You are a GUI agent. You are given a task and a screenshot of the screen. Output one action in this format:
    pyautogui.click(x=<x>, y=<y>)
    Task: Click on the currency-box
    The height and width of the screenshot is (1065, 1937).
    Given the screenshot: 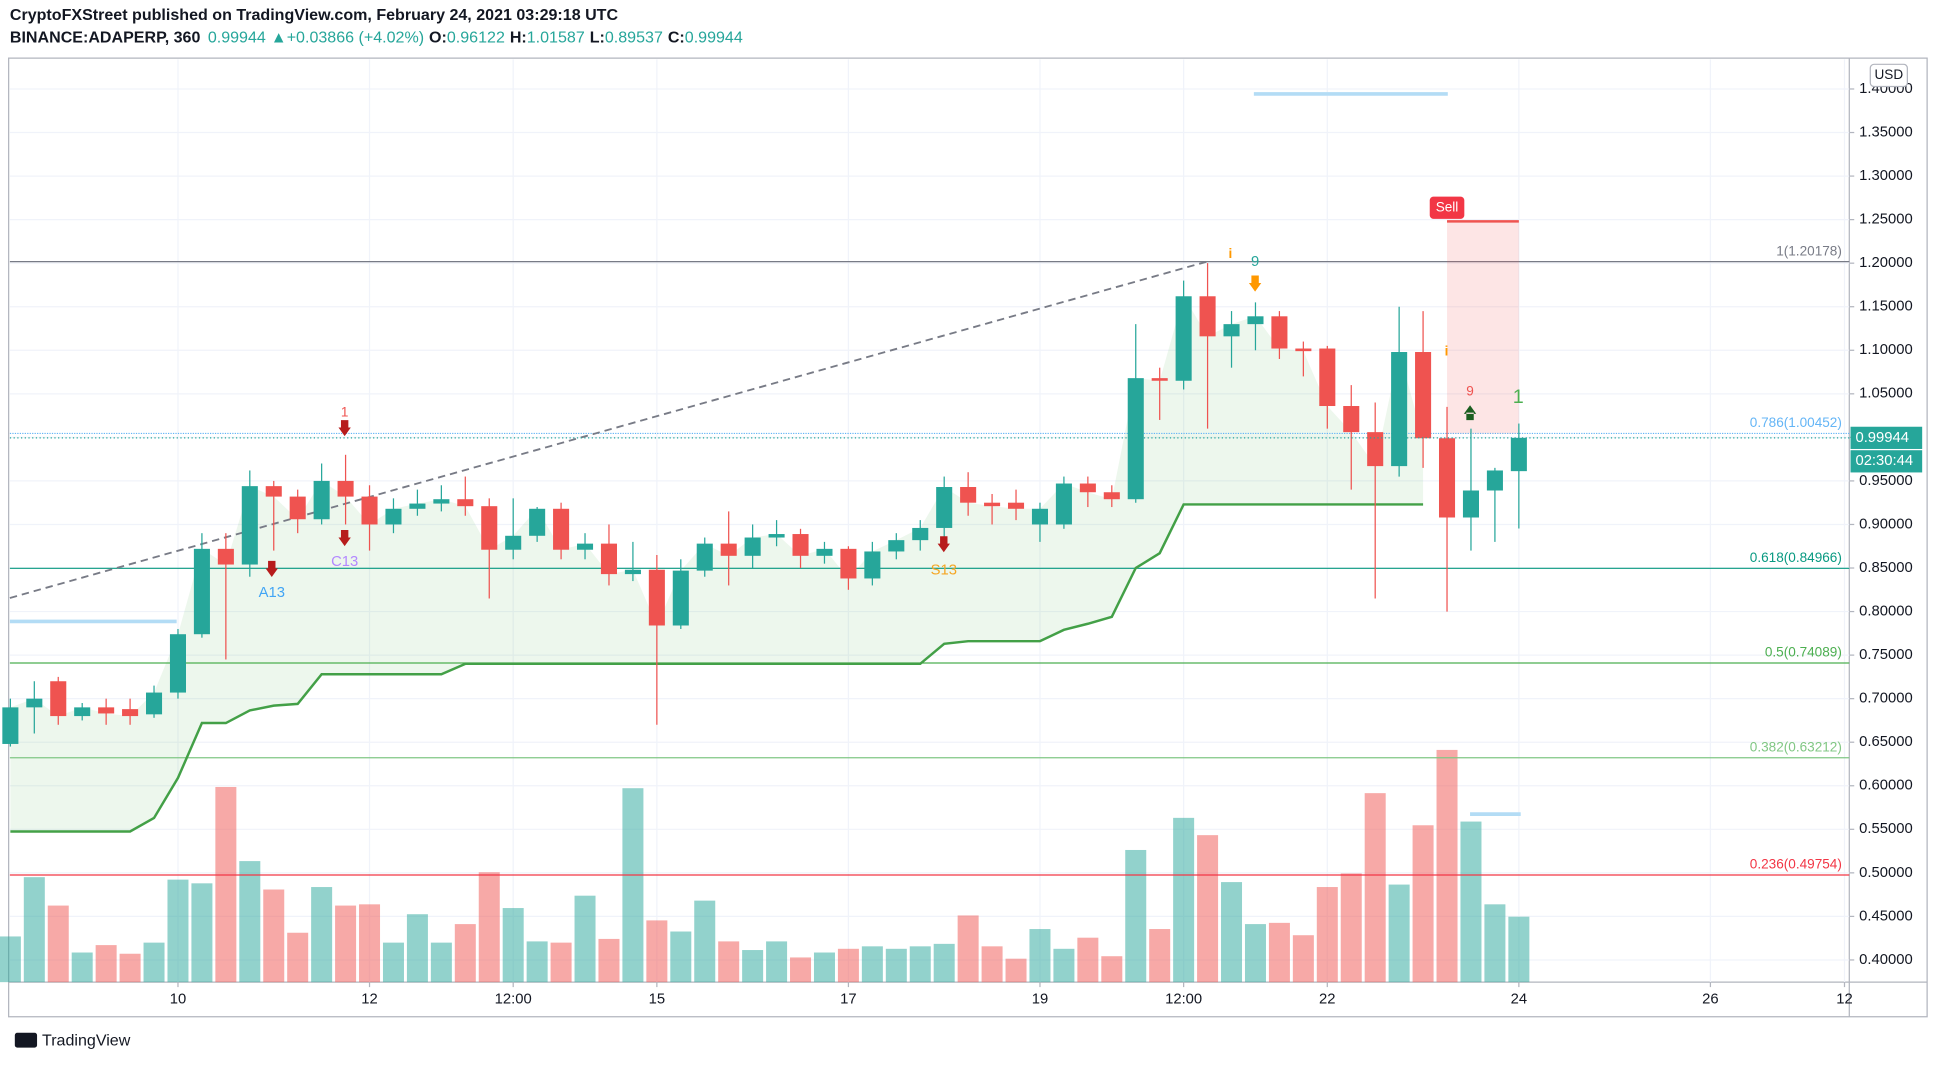 What is the action you would take?
    pyautogui.click(x=1888, y=75)
    